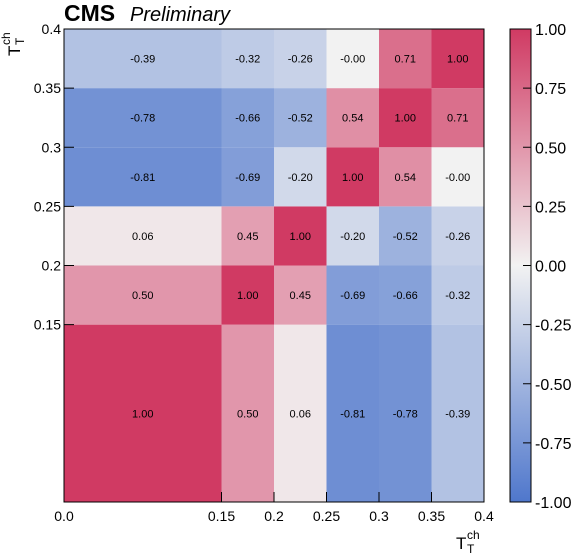 Image resolution: width=580 pixels, height=553 pixels. I want to click on x-tick-label-0: 0.0, so click(64, 516).